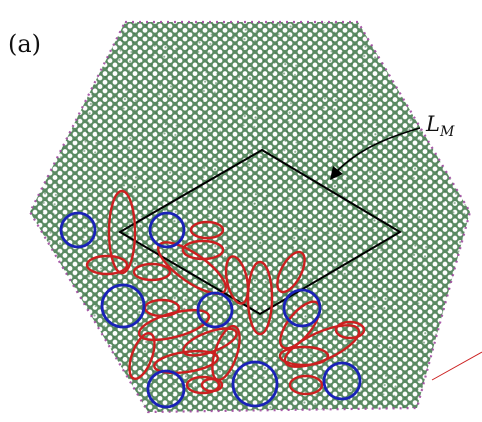 The height and width of the screenshot is (422, 482). What do you see at coordinates (24, 44) in the screenshot?
I see `panel-label: (a)` at bounding box center [24, 44].